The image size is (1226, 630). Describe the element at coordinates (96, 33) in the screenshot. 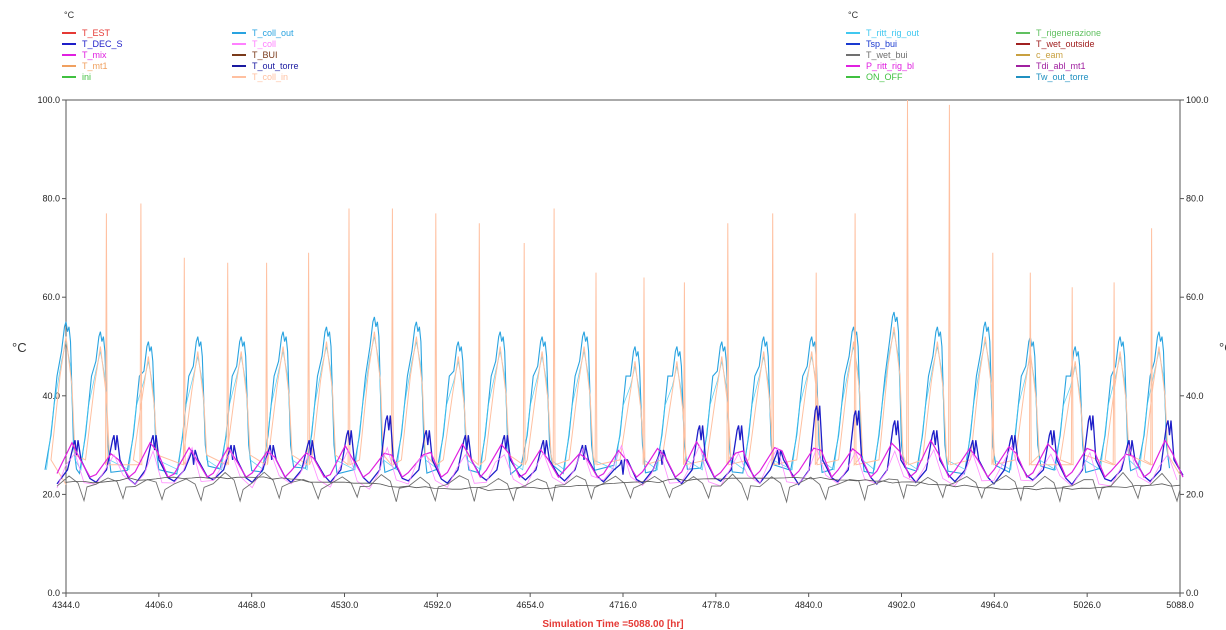

I see `legend-left-entry-0: T_EST` at that location.